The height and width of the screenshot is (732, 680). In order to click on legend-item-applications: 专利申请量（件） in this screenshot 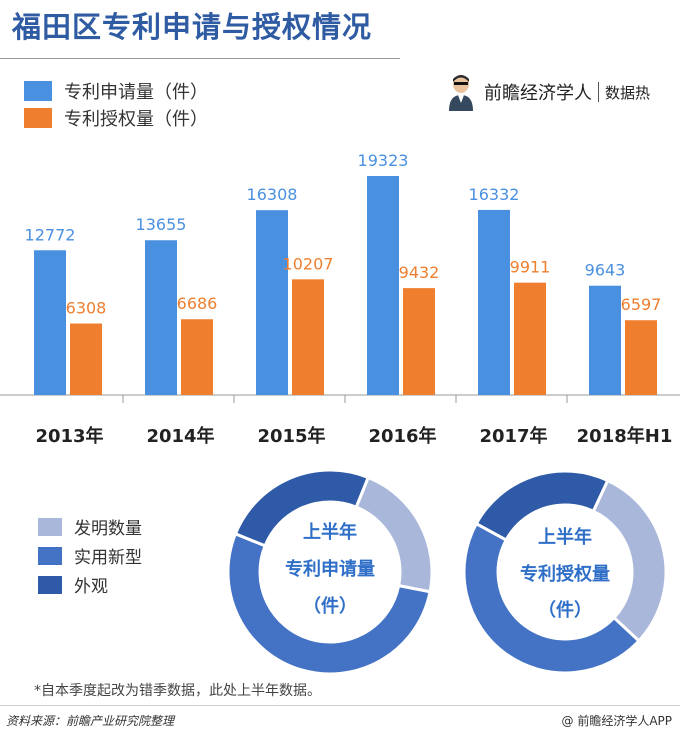, I will do `click(116, 91)`.